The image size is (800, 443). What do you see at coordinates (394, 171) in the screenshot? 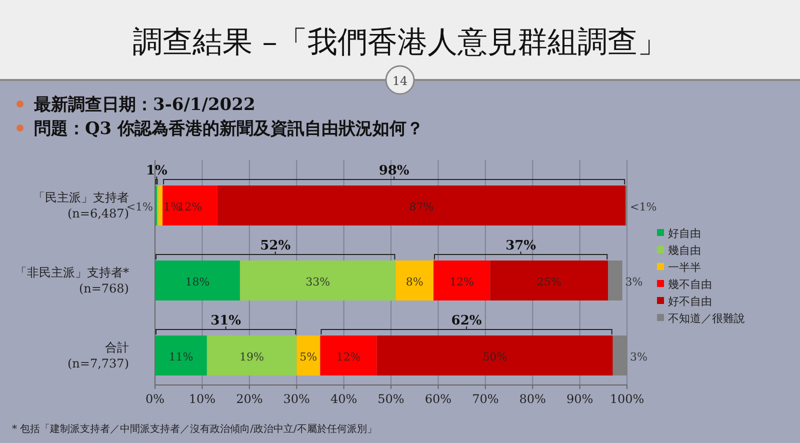
I see `annotation: 98%` at bounding box center [394, 171].